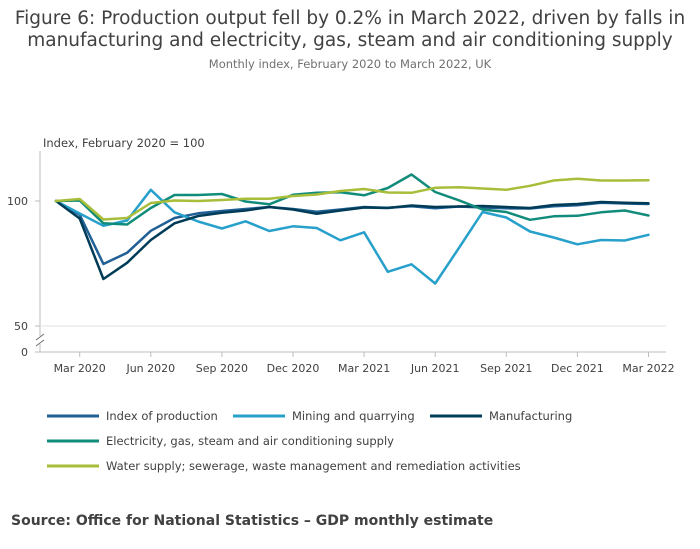 This screenshot has height=549, width=700. Describe the element at coordinates (293, 368) in the screenshot. I see `x-tick-label: Dec 2020` at that location.